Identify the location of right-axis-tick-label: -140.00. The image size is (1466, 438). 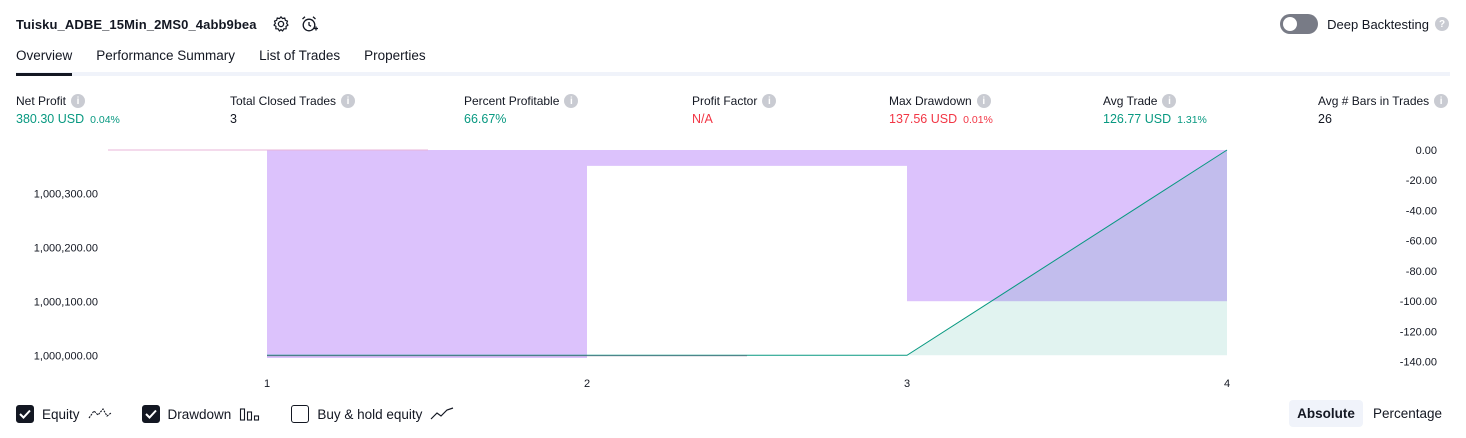
(1418, 363).